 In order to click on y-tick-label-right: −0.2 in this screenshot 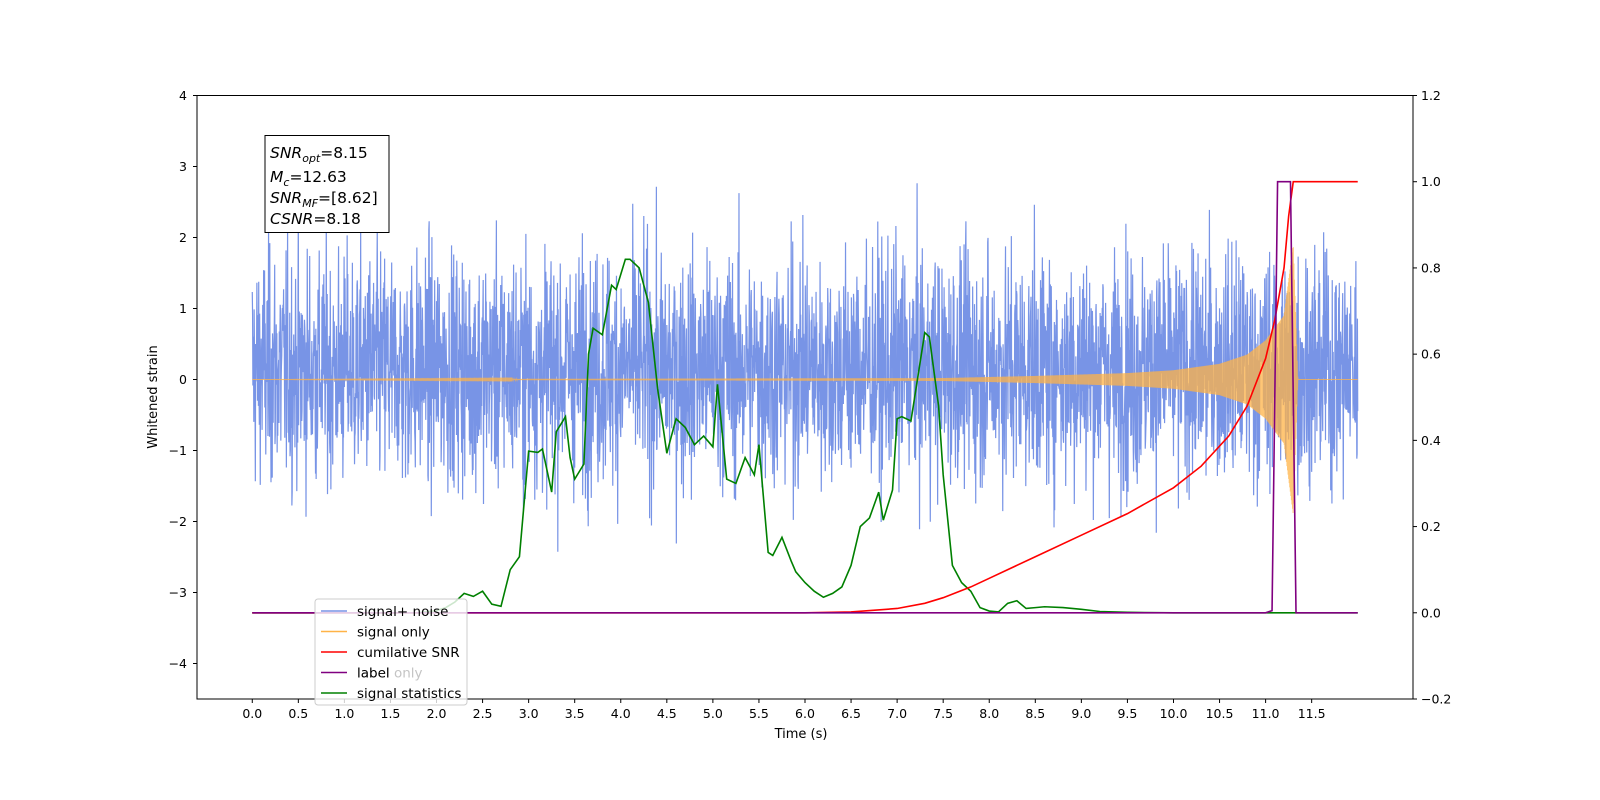, I will do `click(1436, 699)`.